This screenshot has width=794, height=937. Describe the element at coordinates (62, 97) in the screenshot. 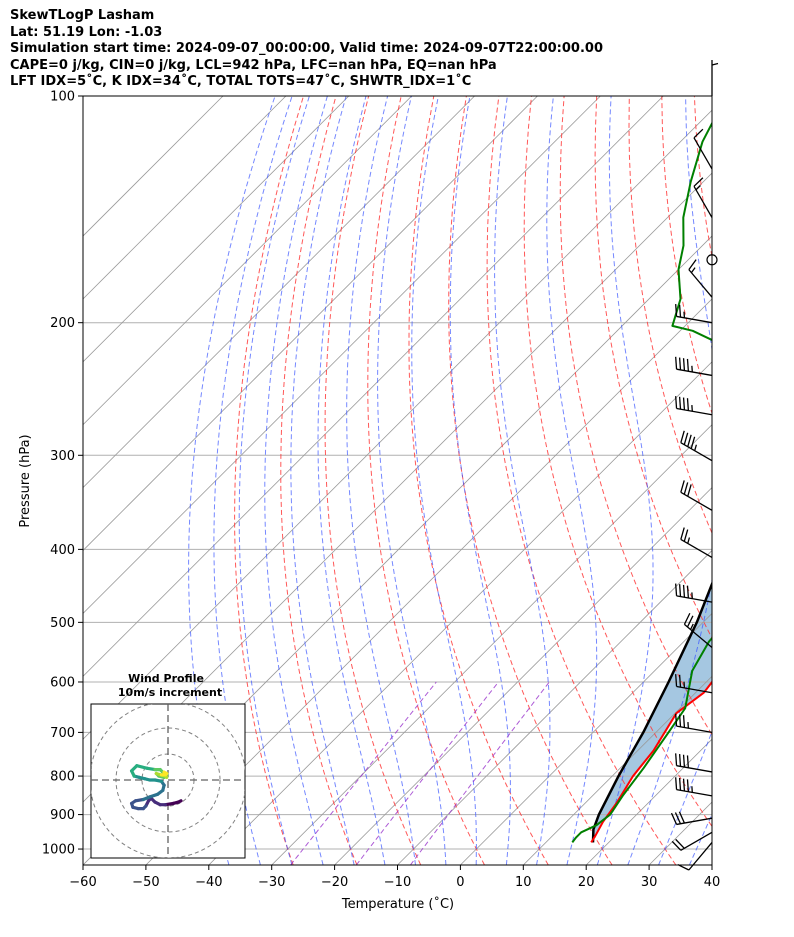

I see `y-tick-label: 100` at that location.